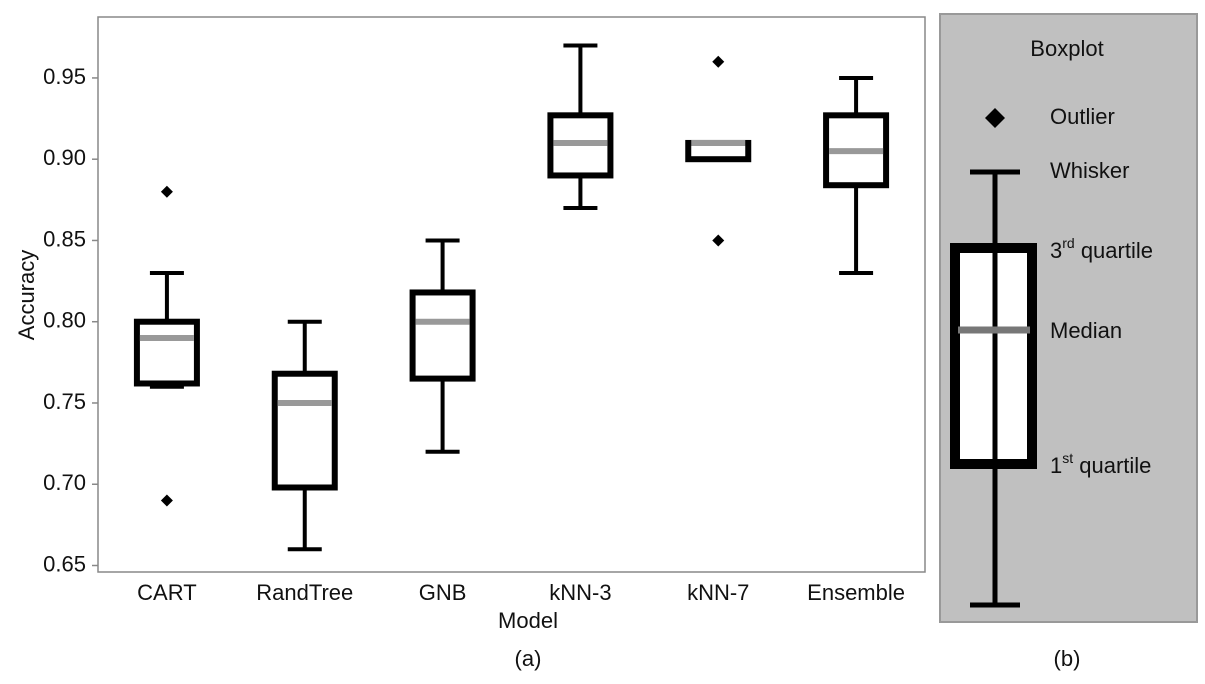  I want to click on key-label: Outlier, so click(1082, 116).